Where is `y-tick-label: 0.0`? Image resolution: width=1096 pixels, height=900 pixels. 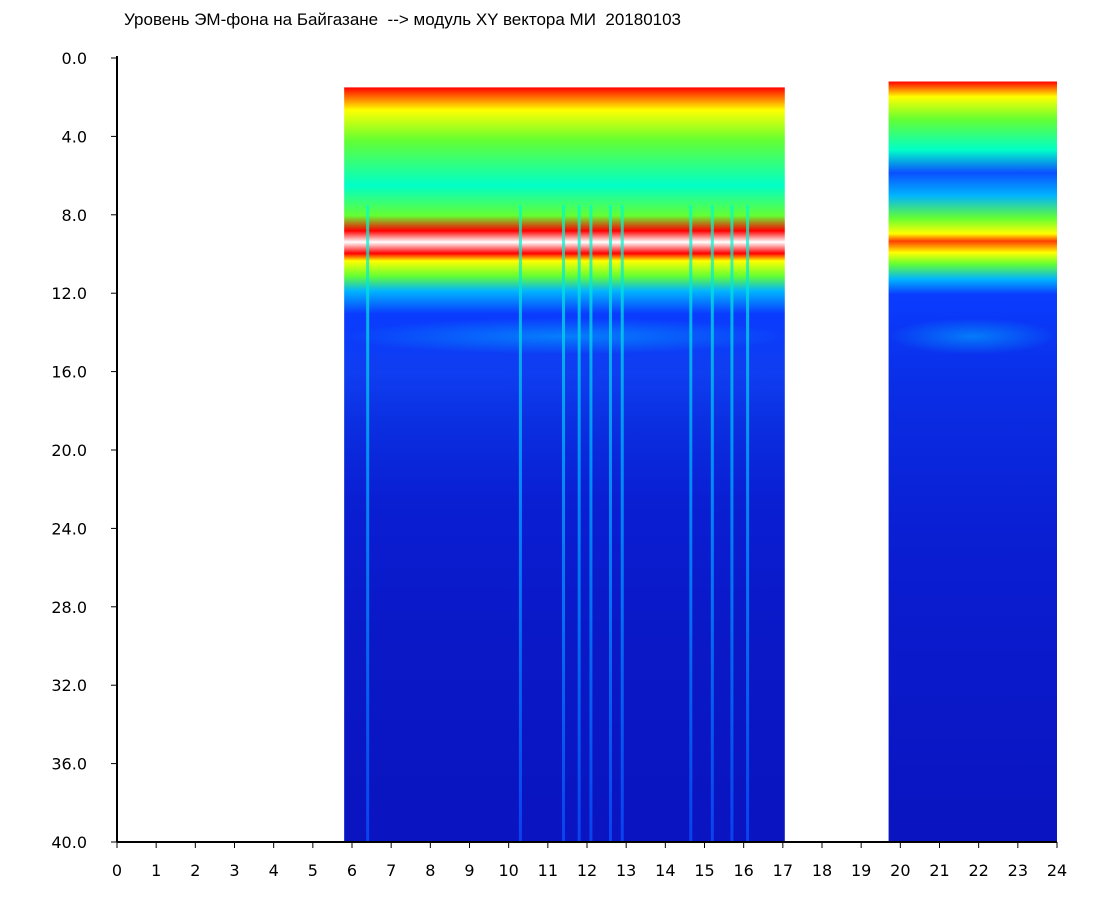 y-tick-label: 0.0 is located at coordinates (74, 58).